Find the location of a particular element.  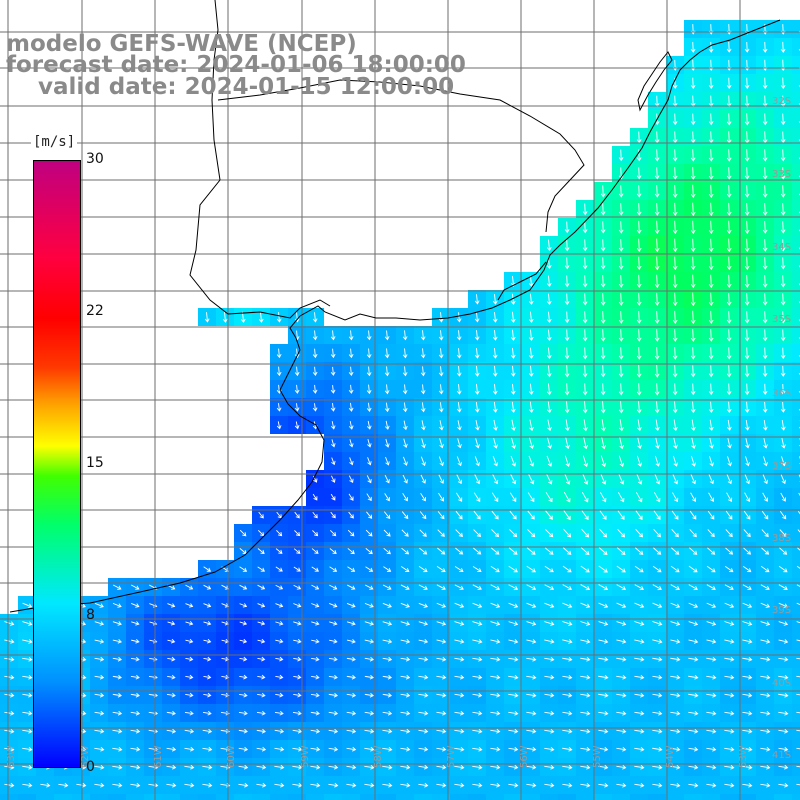

border-outline is located at coordinates (260, 159).